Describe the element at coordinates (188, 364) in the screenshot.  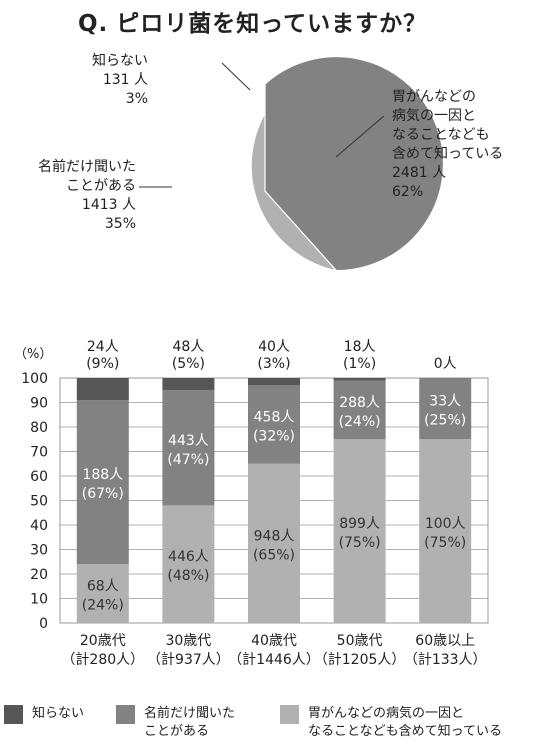
I see `data-label: (5%)` at that location.